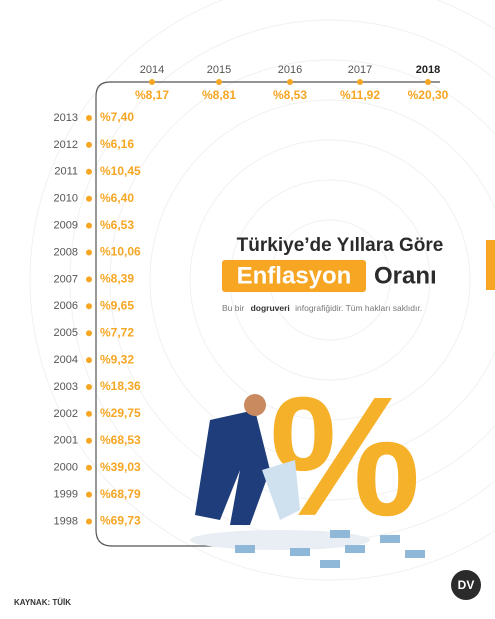 This screenshot has width=495, height=619. What do you see at coordinates (66, 414) in the screenshot?
I see `year-label: 2002` at bounding box center [66, 414].